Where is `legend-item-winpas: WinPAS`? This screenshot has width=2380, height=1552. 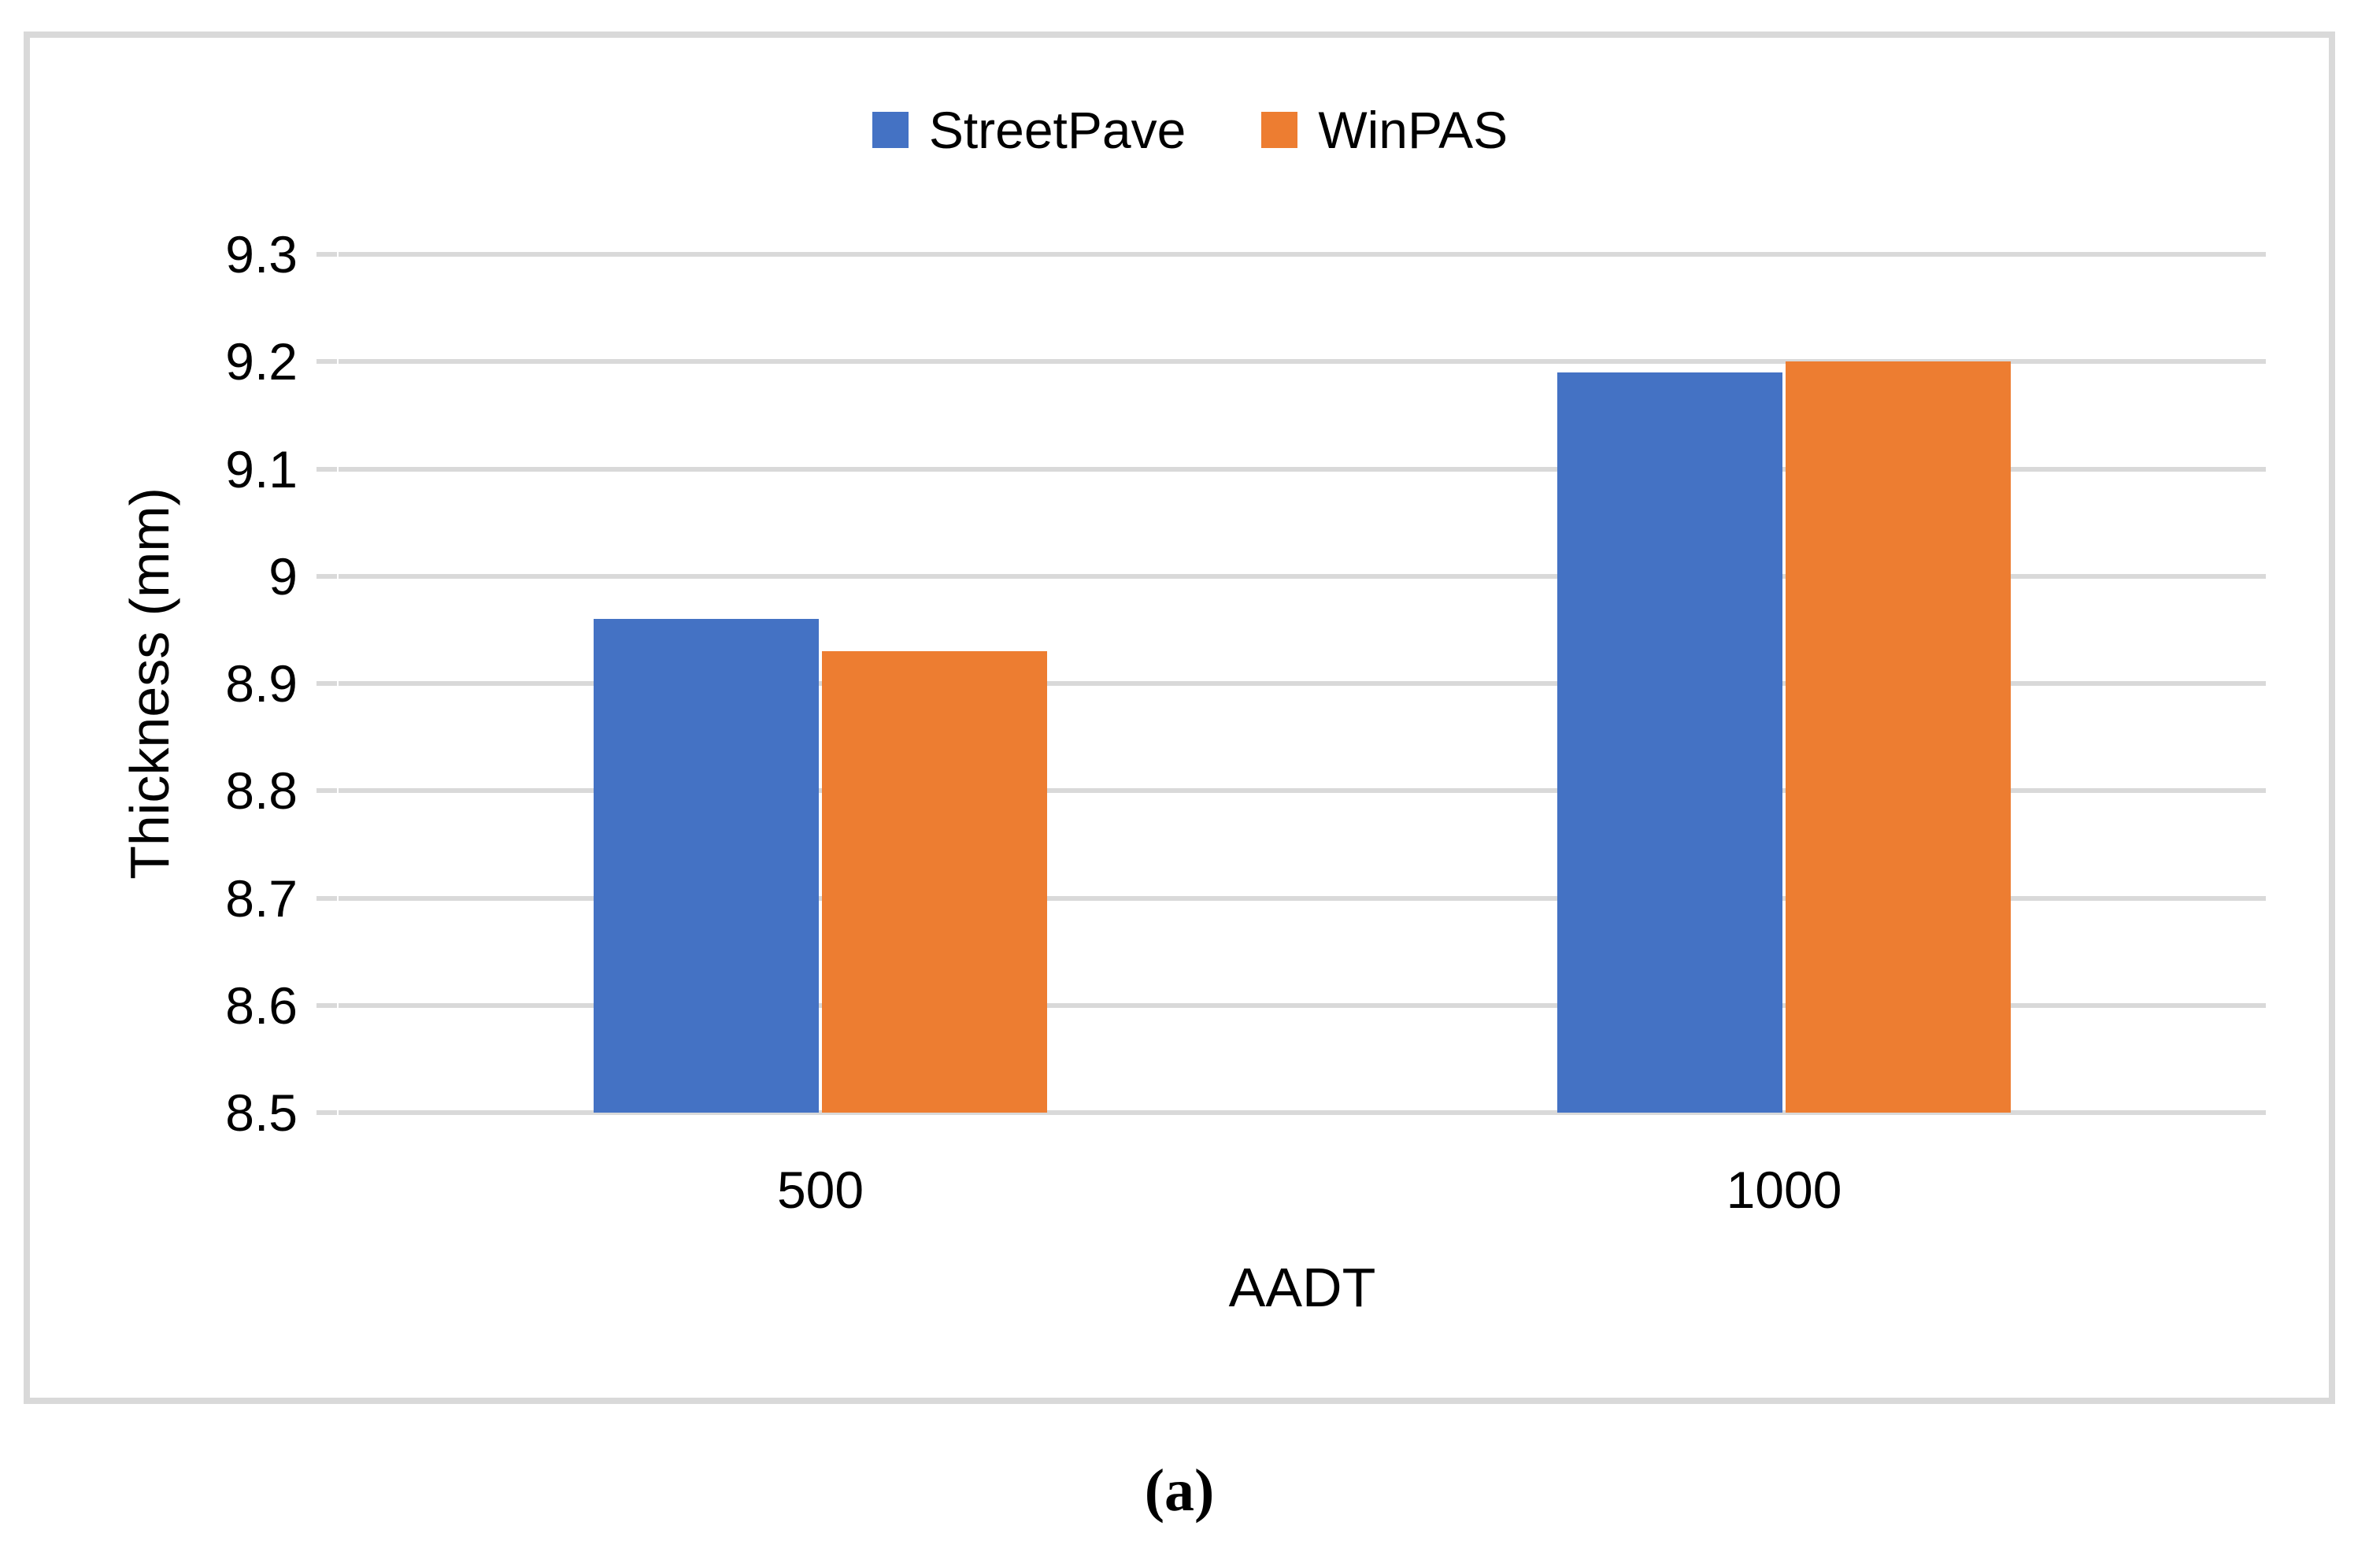 legend-item-winpas: WinPAS is located at coordinates (1384, 130).